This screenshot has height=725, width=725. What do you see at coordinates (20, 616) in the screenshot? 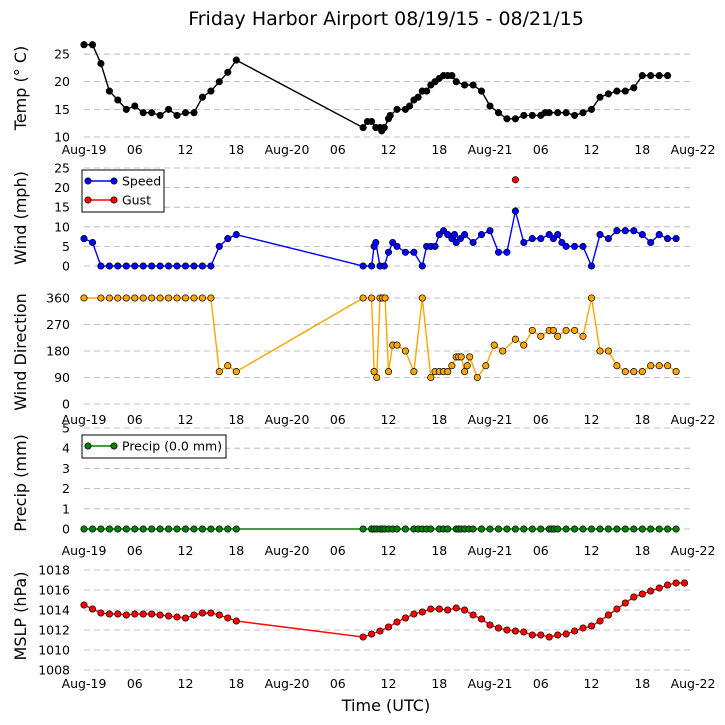
I see `y-axis-label: MSLP (hPa)` at bounding box center [20, 616].